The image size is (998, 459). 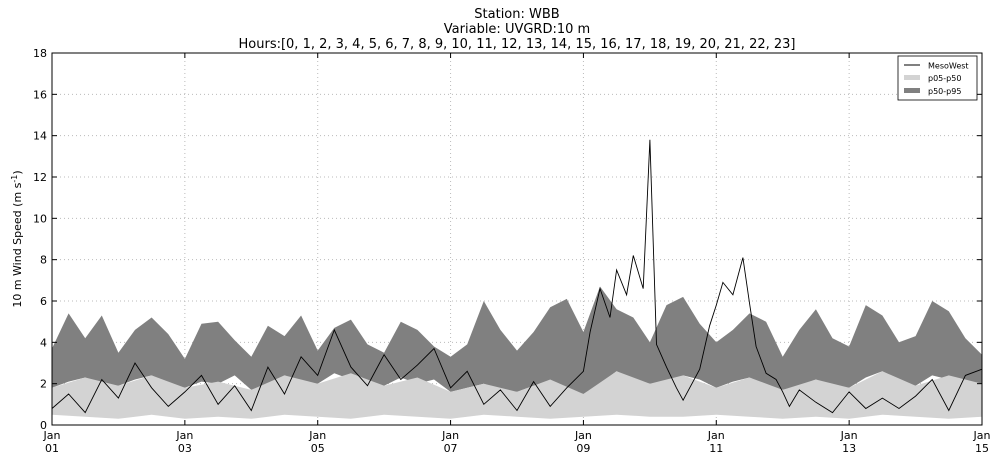 I want to click on y-tick-label: 6, so click(x=43, y=301).